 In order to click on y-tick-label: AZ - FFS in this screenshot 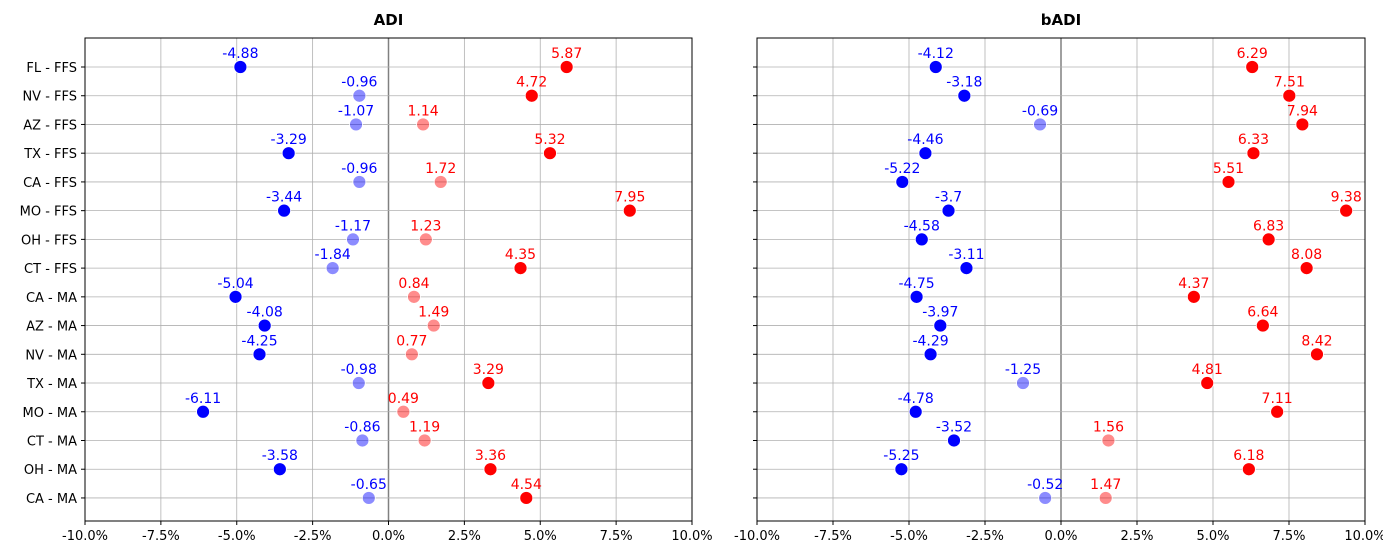, I will do `click(50, 125)`.